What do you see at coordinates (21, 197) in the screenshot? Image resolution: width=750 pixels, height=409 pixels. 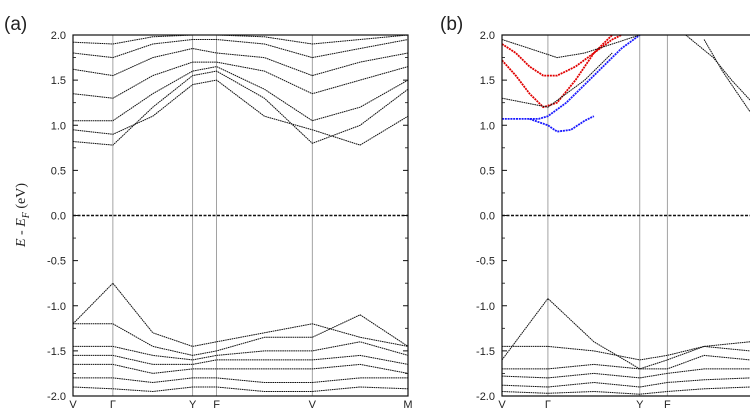 I see `y-axis-label-unit: (eV)` at bounding box center [21, 197].